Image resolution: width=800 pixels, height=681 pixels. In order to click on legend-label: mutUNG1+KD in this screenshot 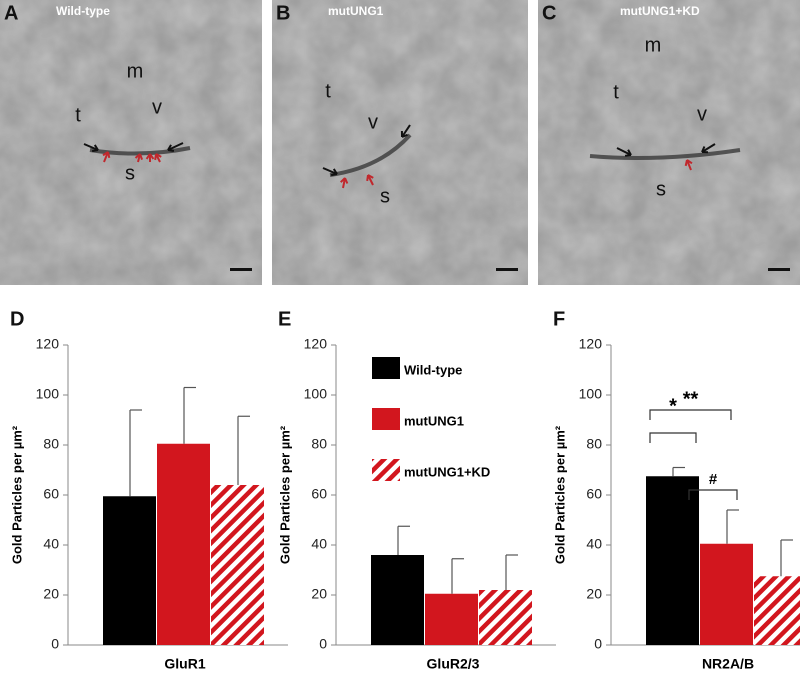, I will do `click(447, 471)`.